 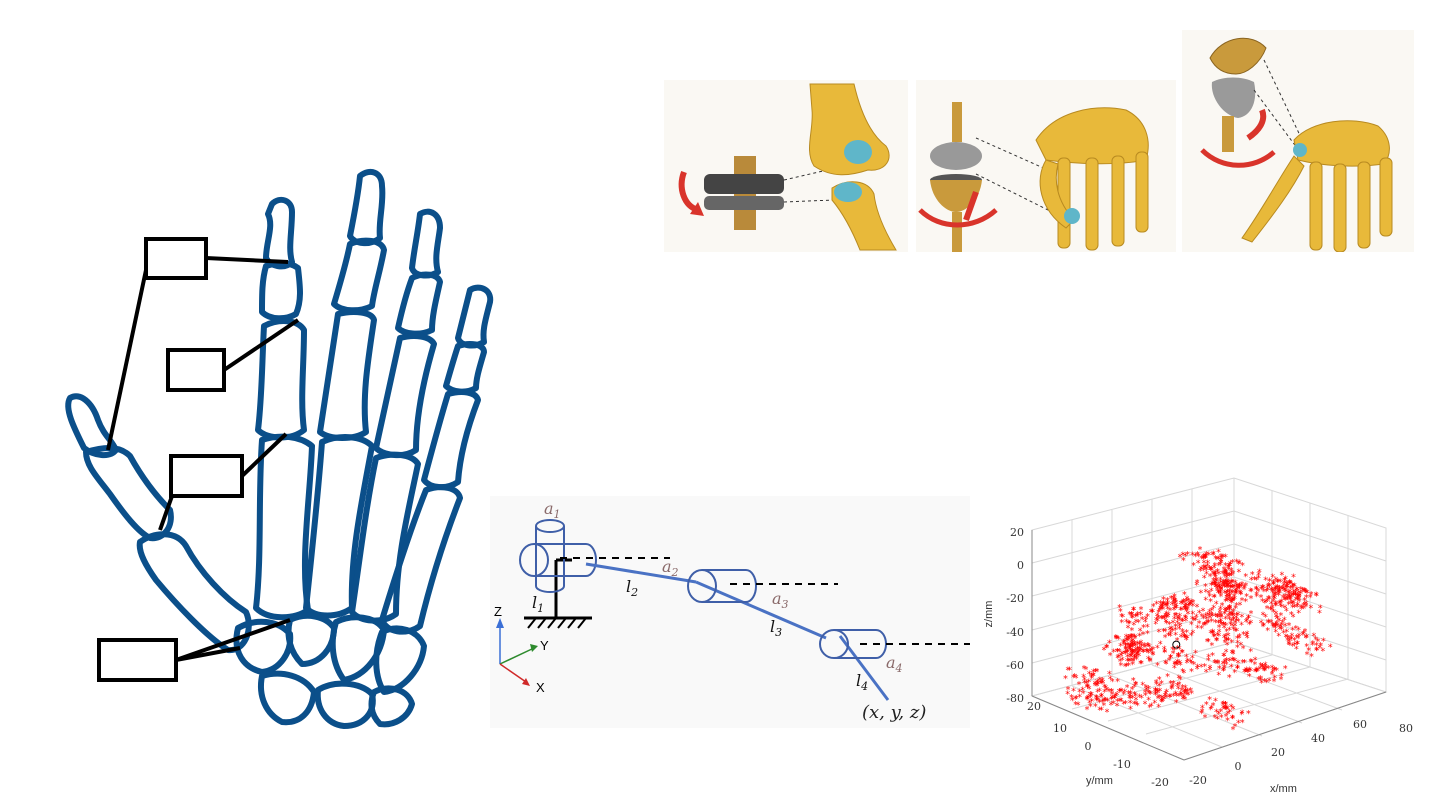 I want to click on ball-head, so click(x=956, y=156).